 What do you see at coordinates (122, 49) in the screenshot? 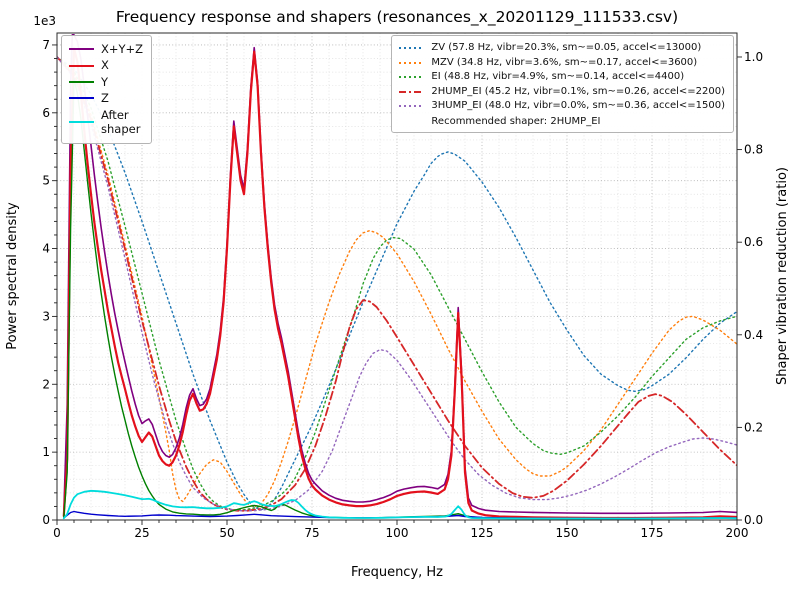
I see `legend-label: X+Y+Z` at bounding box center [122, 49].